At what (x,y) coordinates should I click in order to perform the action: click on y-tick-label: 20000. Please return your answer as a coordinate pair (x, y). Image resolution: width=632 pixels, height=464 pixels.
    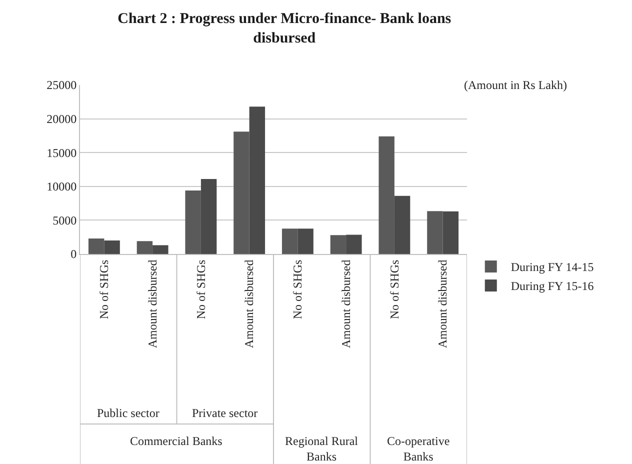
    Looking at the image, I should click on (61, 119).